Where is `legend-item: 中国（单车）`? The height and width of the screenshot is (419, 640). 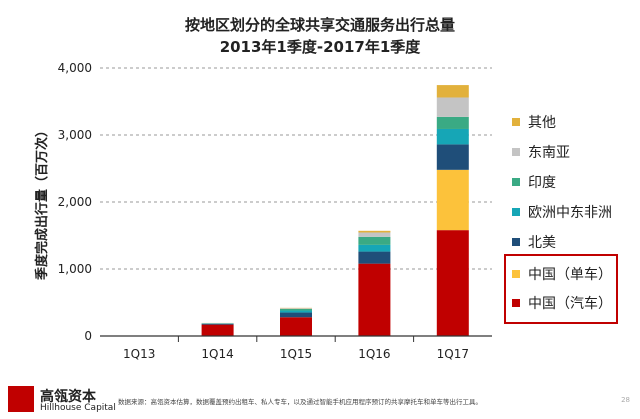
legend-item: 中国（单车） is located at coordinates (562, 274).